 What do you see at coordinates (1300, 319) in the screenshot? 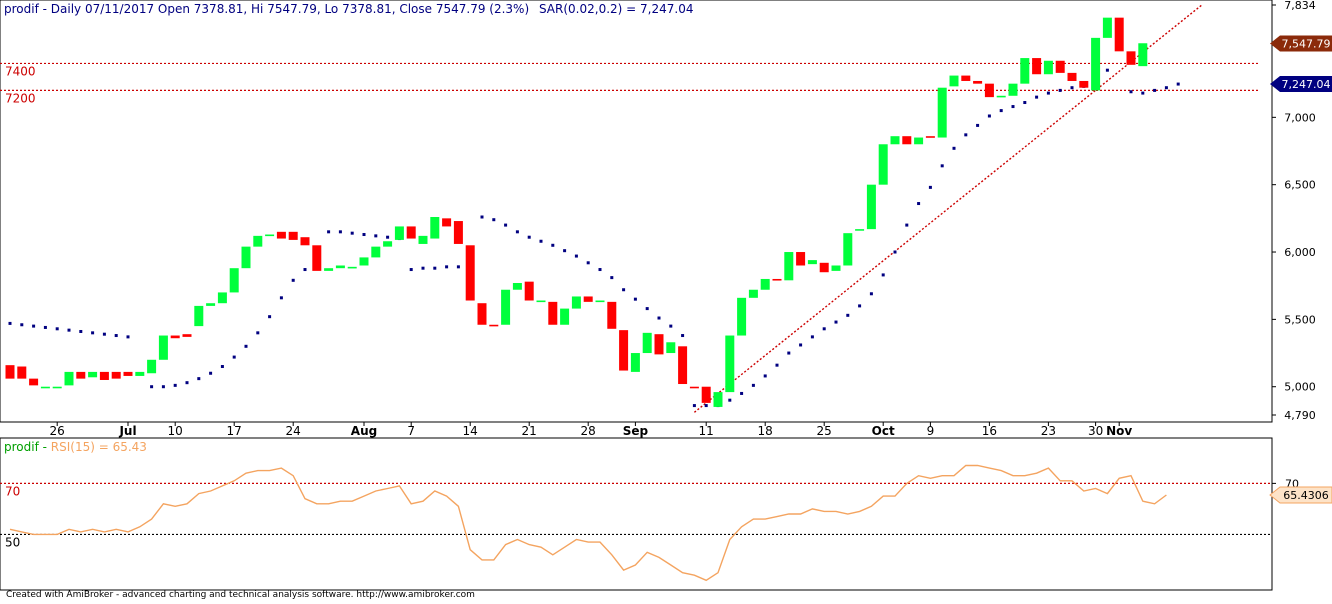
I see `y-tick-label: 5,500` at bounding box center [1300, 319].